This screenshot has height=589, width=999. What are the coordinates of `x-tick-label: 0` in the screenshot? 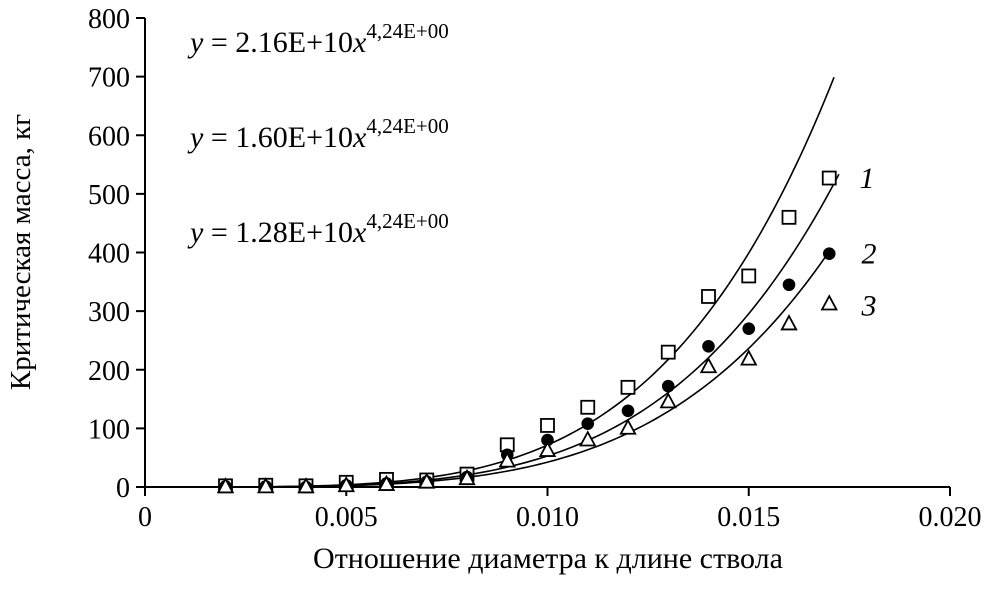 It's located at (145, 517).